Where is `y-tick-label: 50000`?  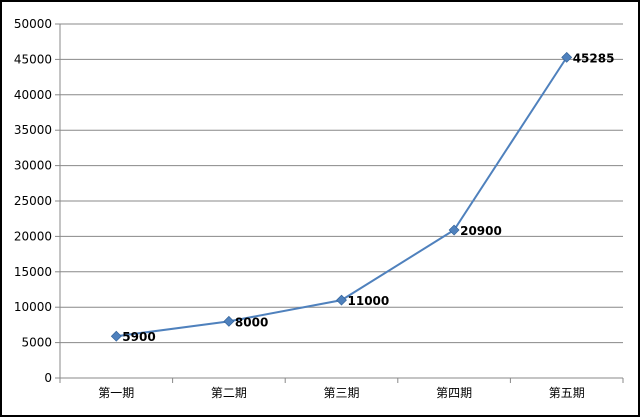
y-tick-label: 50000 is located at coordinates (33, 24).